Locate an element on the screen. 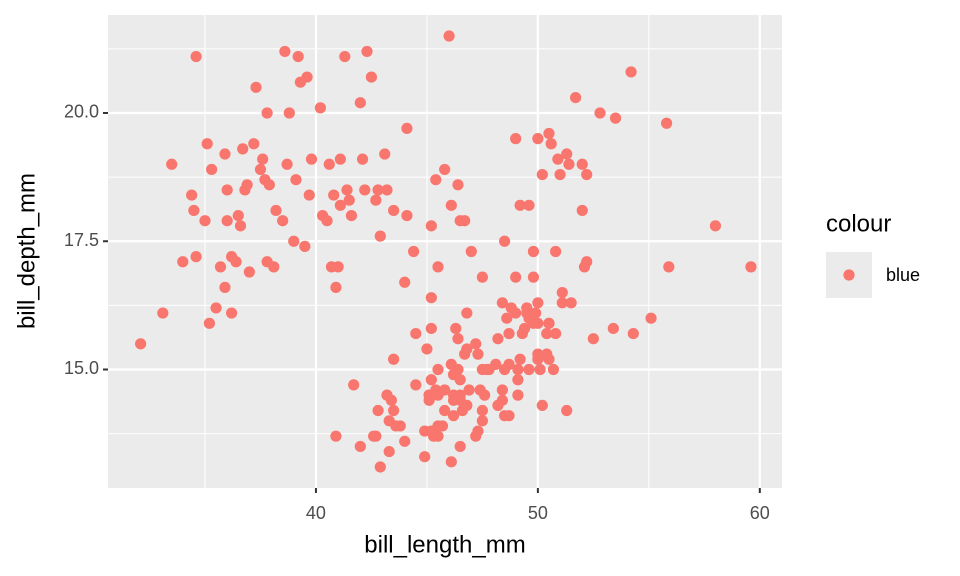 The width and height of the screenshot is (960, 576). legend: colour blue is located at coordinates (873, 254).